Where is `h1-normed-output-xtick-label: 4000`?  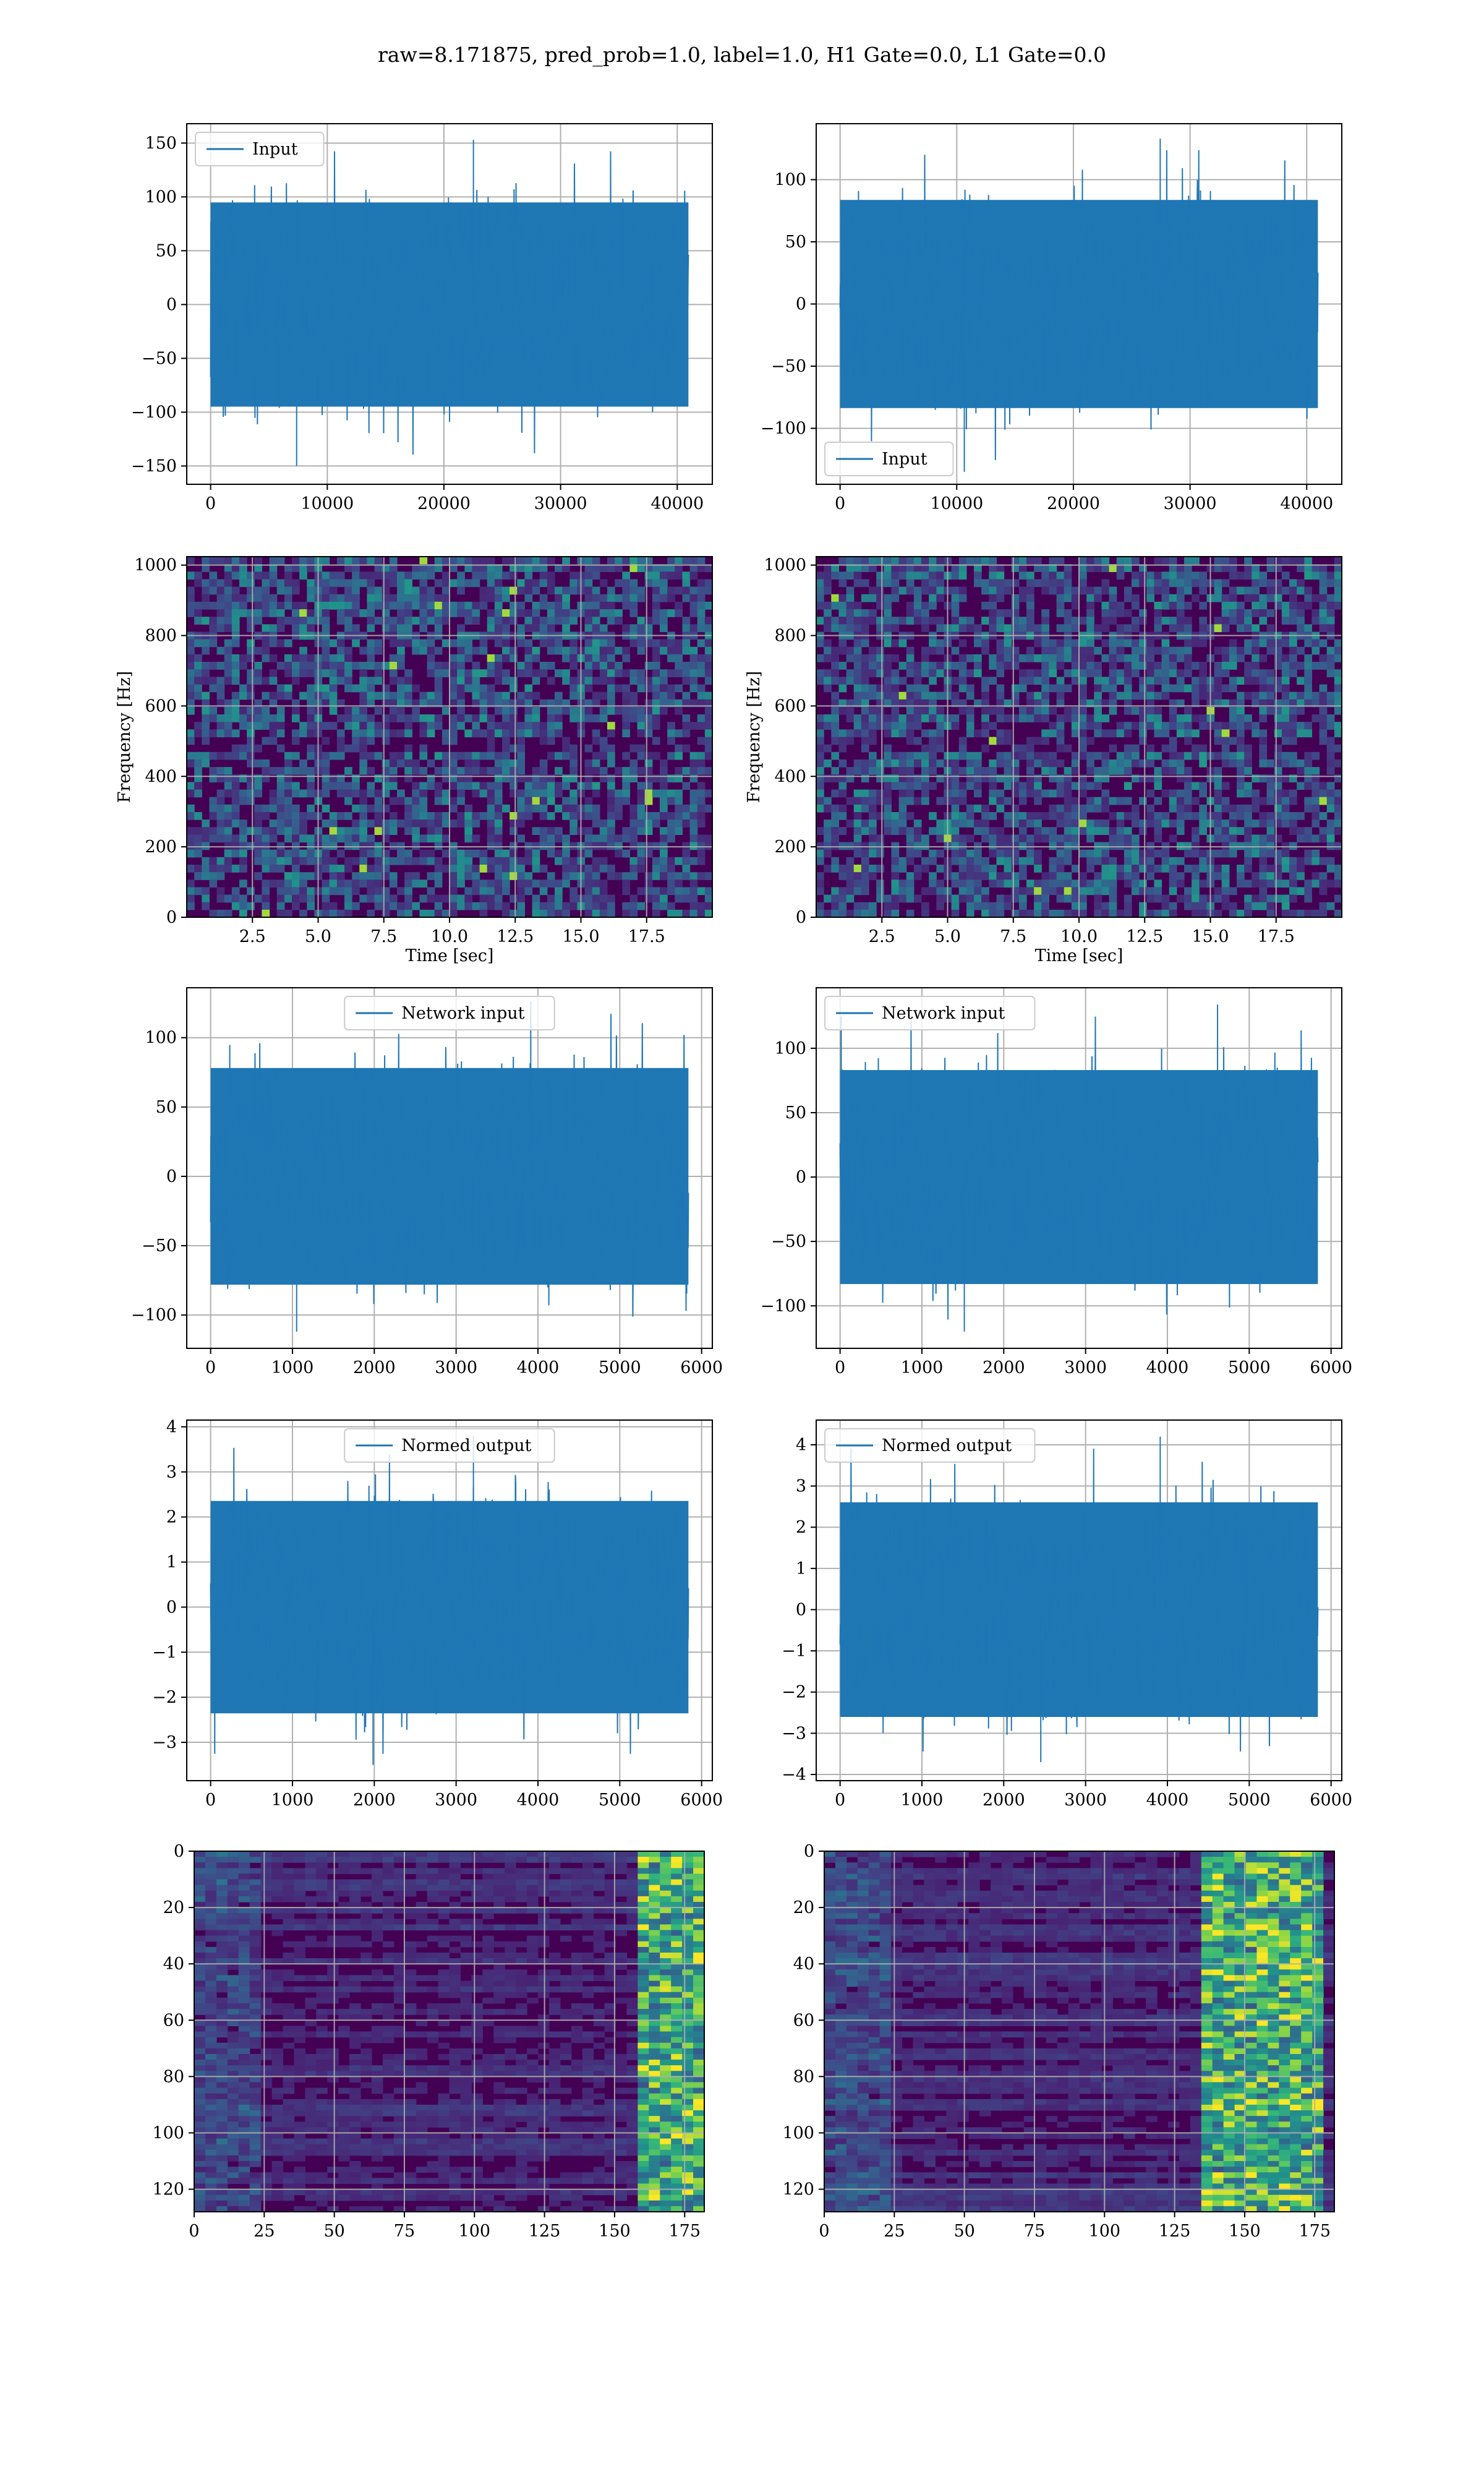 h1-normed-output-xtick-label: 4000 is located at coordinates (538, 1800).